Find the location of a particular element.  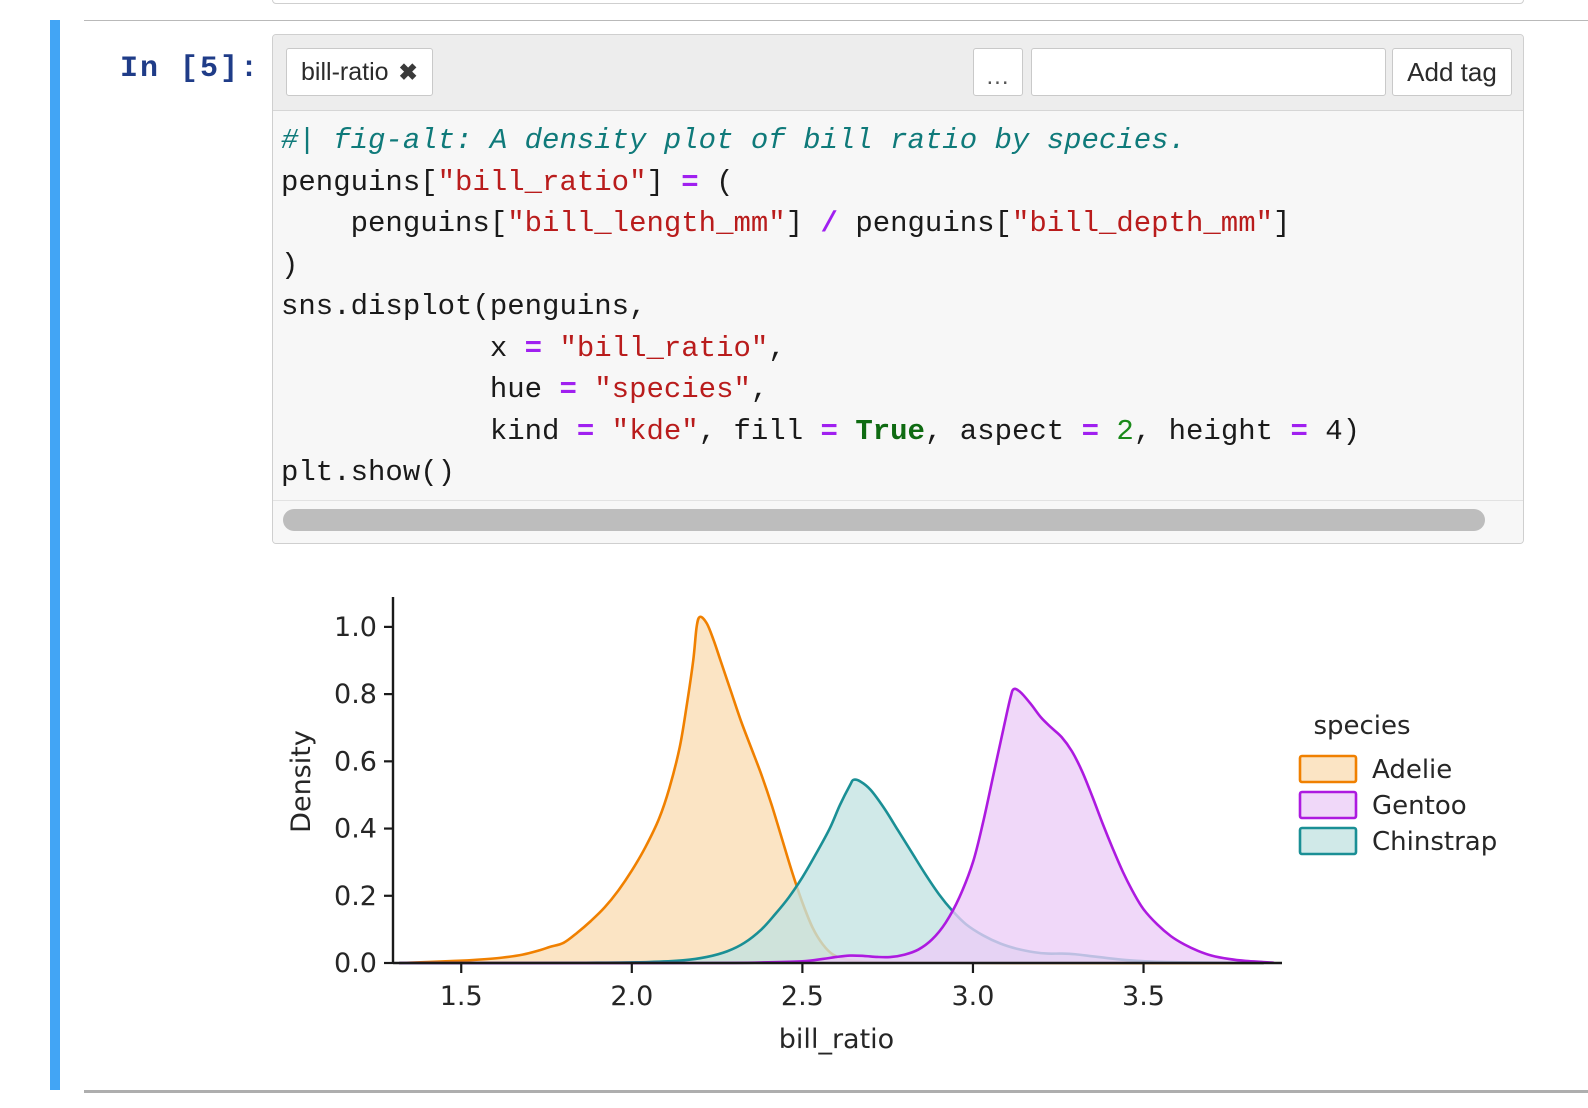

code-line: hue = "species", is located at coordinates (820, 390).